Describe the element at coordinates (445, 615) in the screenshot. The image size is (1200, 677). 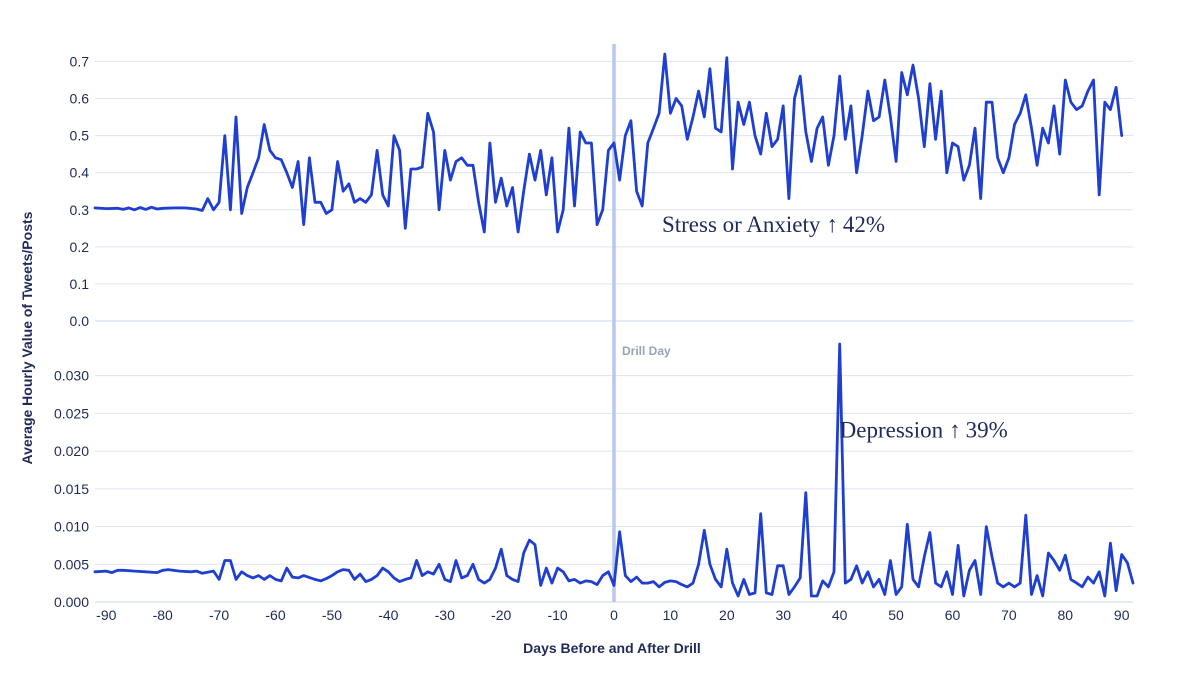
I see `x-tick-label: -30` at that location.